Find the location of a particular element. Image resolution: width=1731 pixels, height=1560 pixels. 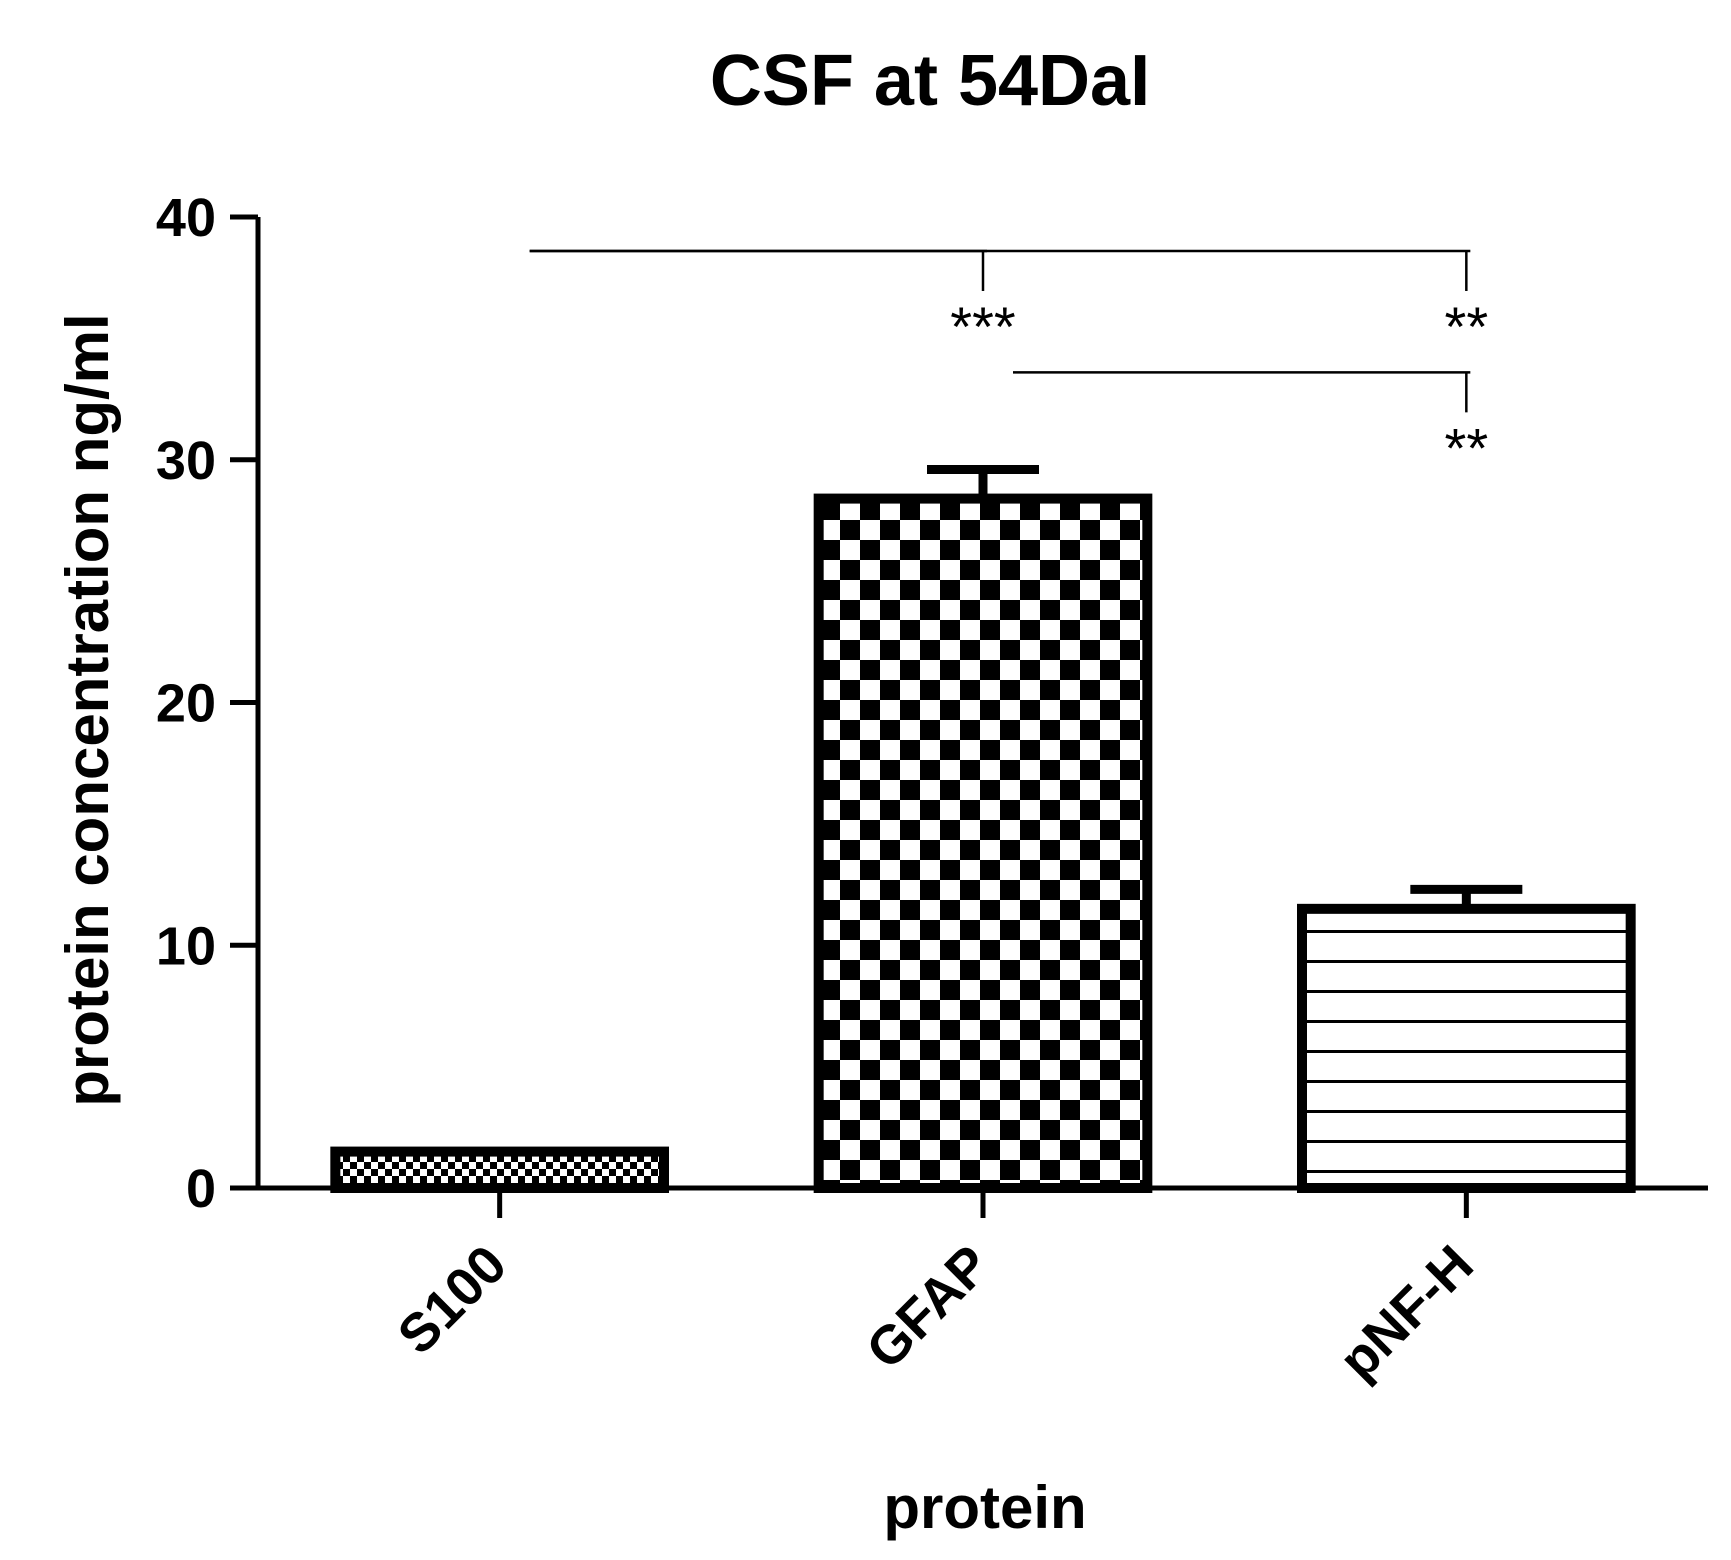

significance-label: *** is located at coordinates (982, 326).